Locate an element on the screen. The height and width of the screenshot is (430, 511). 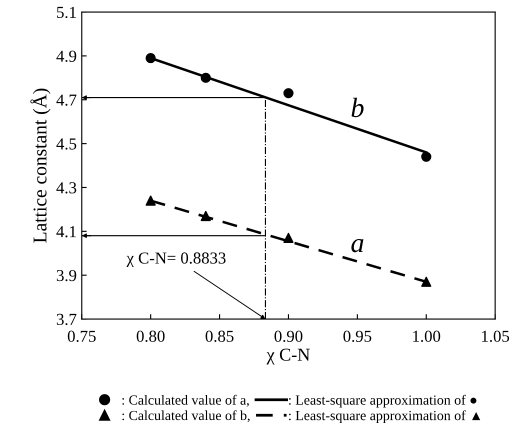
x-tick-label: 0.75 is located at coordinates (82, 336).